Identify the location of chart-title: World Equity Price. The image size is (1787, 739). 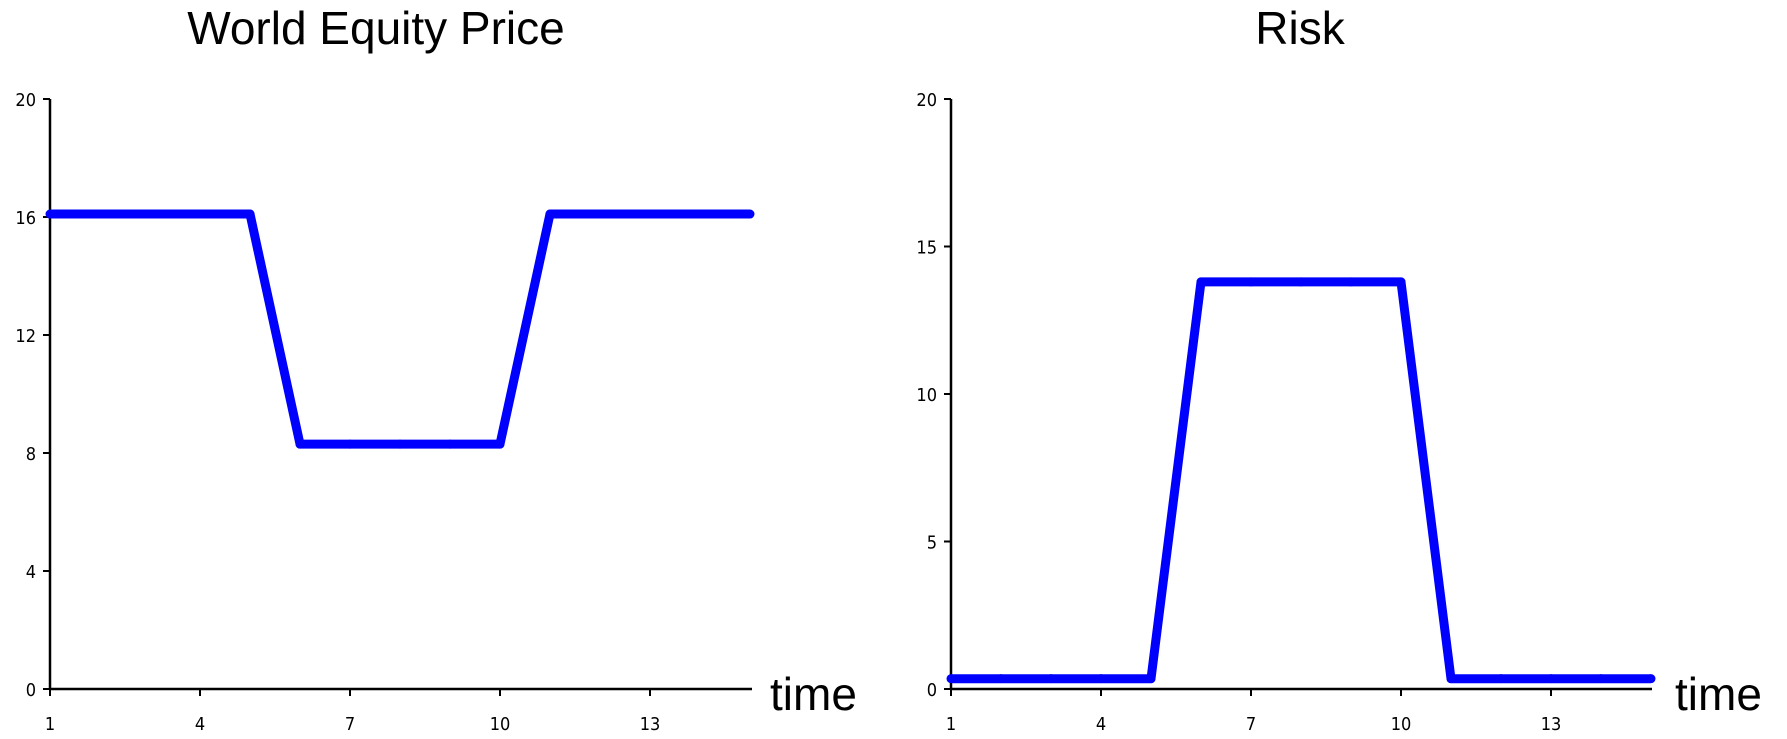
(376, 28).